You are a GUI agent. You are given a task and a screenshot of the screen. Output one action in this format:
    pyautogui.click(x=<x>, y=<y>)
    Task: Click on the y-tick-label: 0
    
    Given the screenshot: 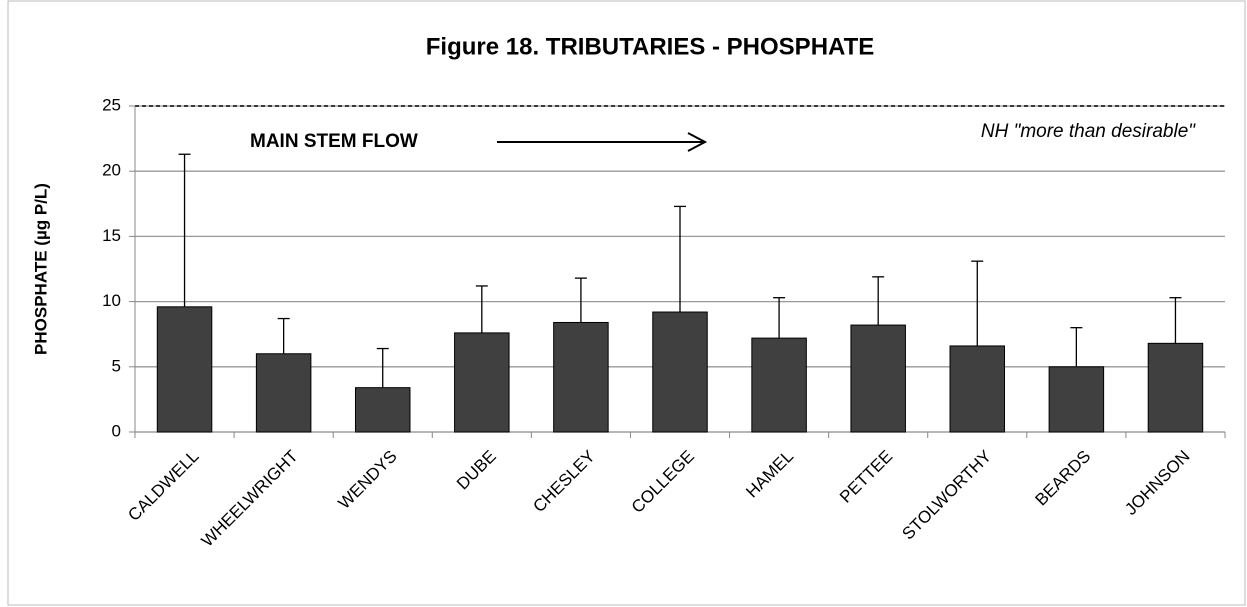 What is the action you would take?
    pyautogui.click(x=116, y=430)
    